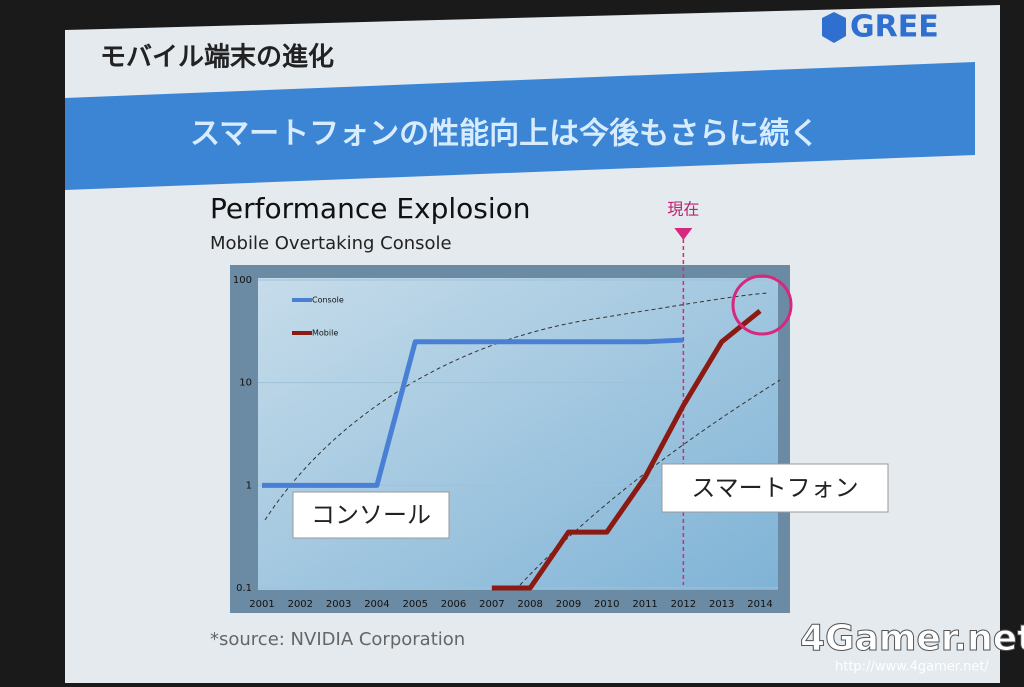 This screenshot has height=687, width=1024. What do you see at coordinates (894, 27) in the screenshot?
I see `logo: GREE` at bounding box center [894, 27].